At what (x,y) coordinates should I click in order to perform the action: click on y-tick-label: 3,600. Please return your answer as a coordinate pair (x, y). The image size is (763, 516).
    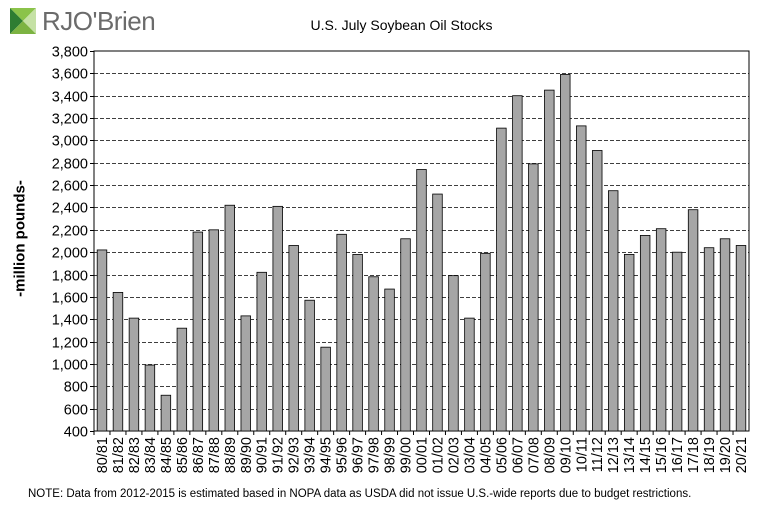
    Looking at the image, I should click on (70, 75).